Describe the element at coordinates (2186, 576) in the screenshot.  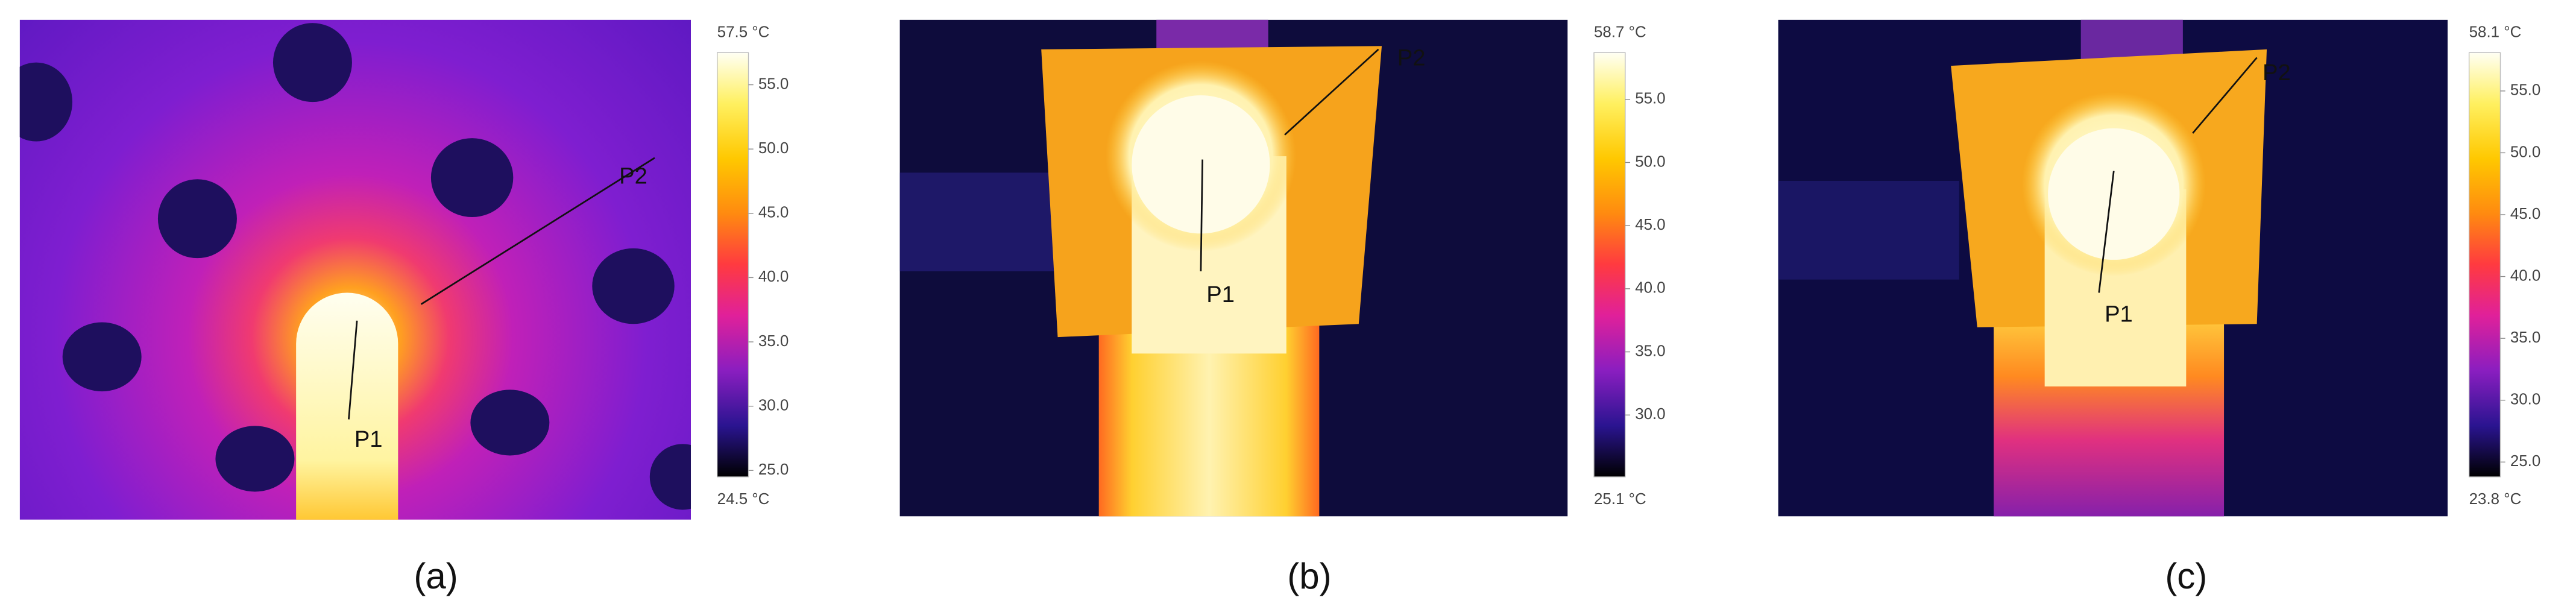
I see `panel-caption: (c)` at that location.